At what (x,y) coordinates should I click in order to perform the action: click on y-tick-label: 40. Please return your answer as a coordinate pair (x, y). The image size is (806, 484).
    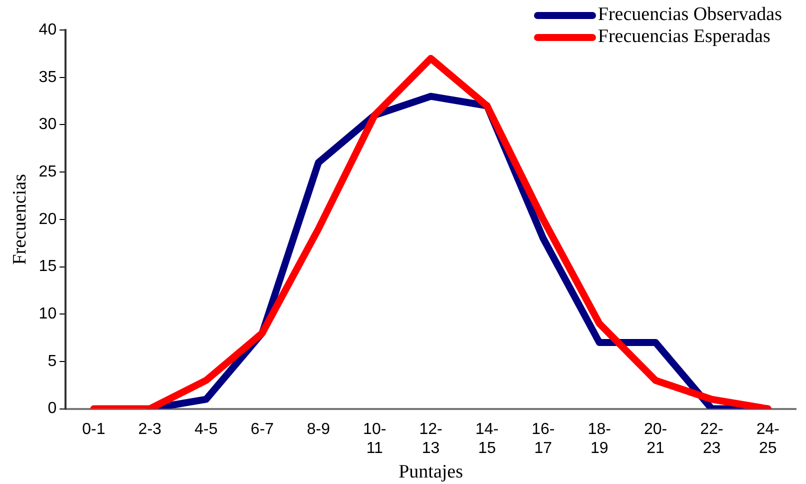
    Looking at the image, I should click on (47, 29).